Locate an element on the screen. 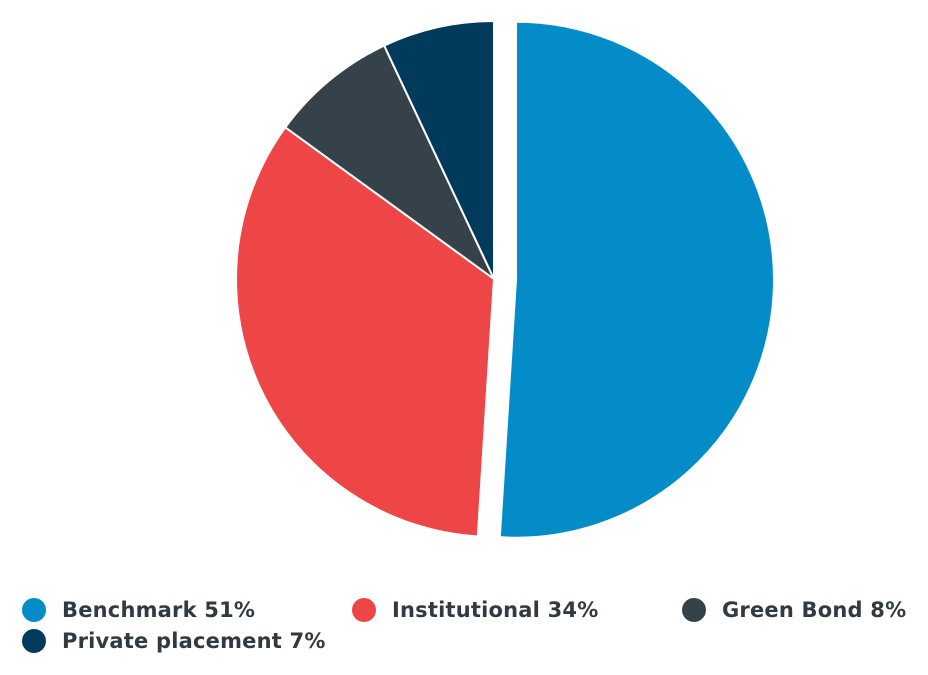 Image resolution: width=928 pixels, height=675 pixels. pie-slice-green-bond is located at coordinates (389, 162).